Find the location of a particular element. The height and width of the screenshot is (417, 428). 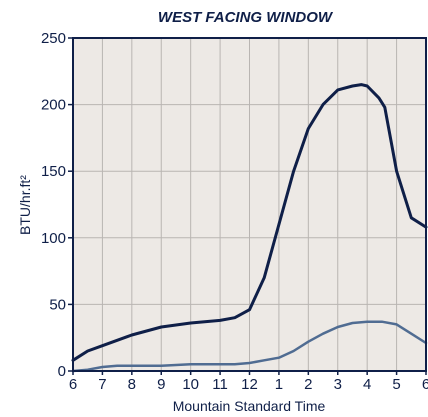

y-axis-label: BTU/hr.ft² is located at coordinates (25, 205).